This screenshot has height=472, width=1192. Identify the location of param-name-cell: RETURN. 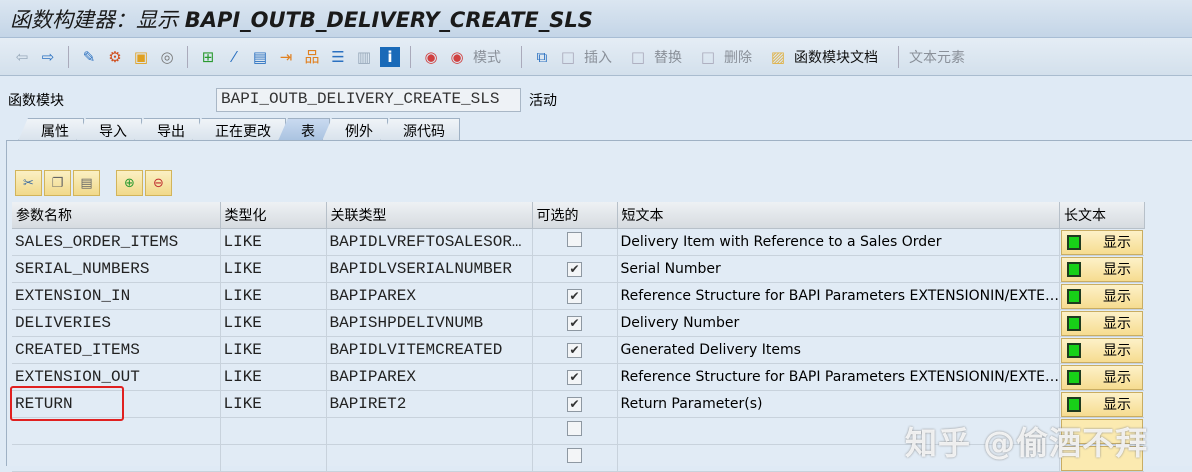
(116, 404).